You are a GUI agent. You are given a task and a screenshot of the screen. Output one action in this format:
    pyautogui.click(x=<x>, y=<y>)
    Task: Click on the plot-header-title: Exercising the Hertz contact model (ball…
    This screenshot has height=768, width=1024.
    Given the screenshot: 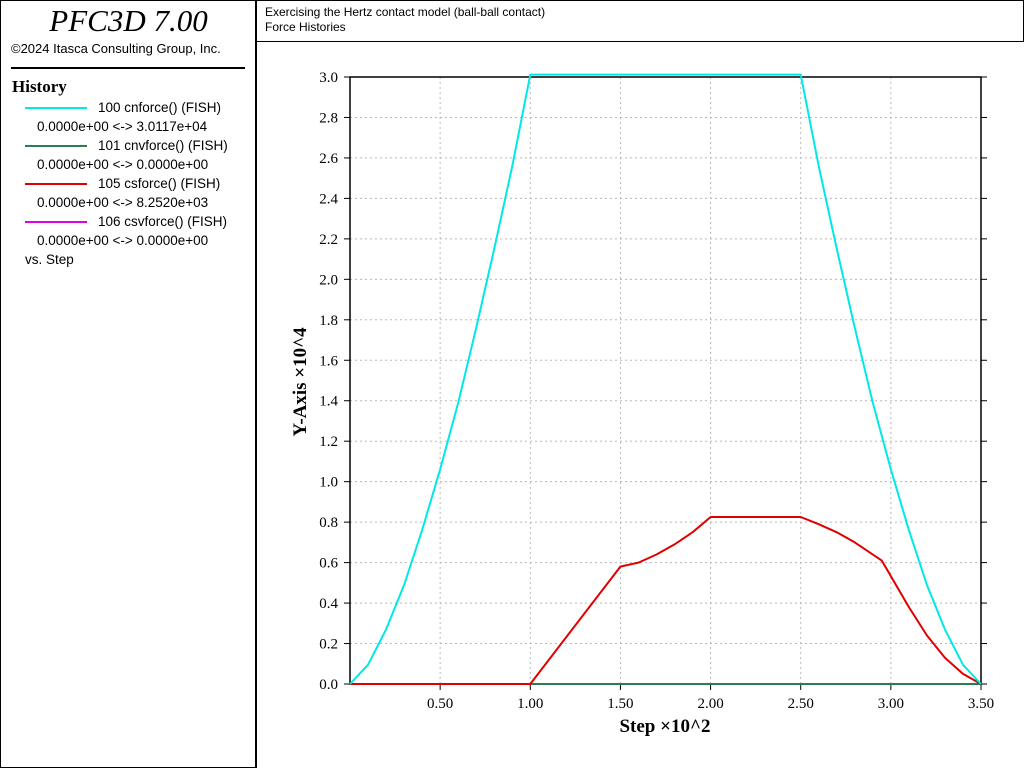 What is the action you would take?
    pyautogui.click(x=405, y=12)
    